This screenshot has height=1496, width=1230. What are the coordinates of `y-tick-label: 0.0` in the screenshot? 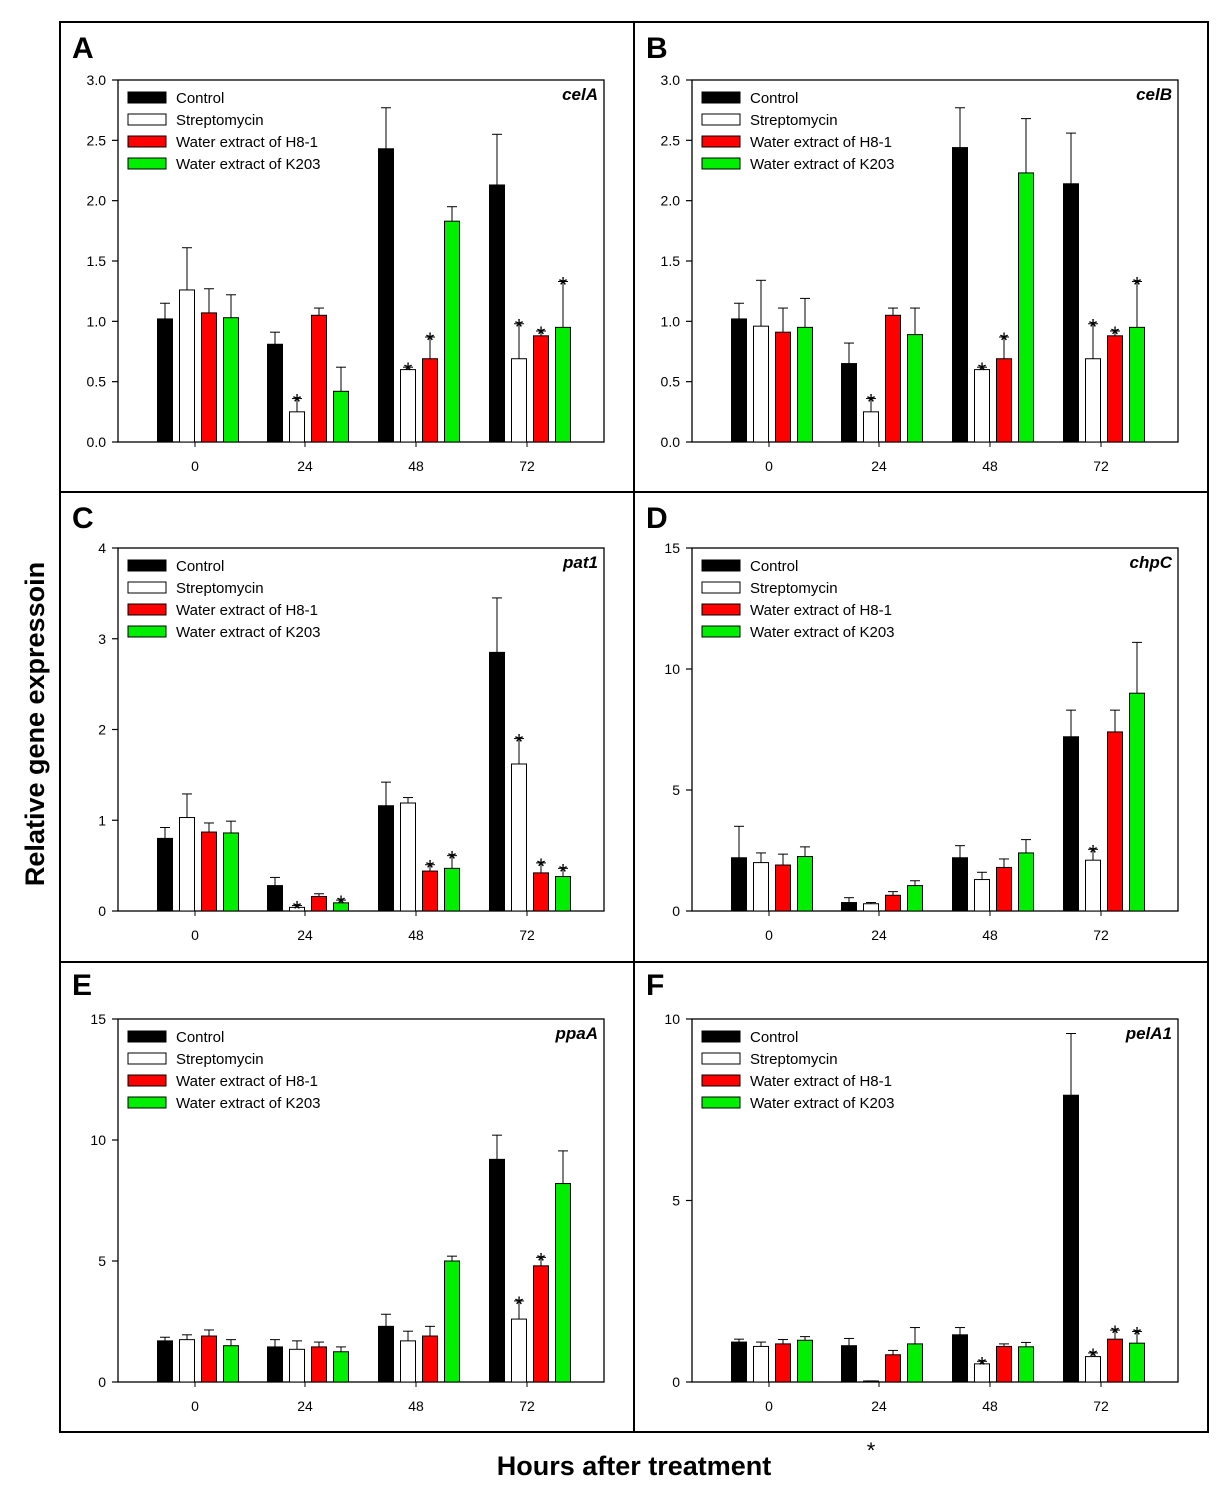 It's located at (671, 442).